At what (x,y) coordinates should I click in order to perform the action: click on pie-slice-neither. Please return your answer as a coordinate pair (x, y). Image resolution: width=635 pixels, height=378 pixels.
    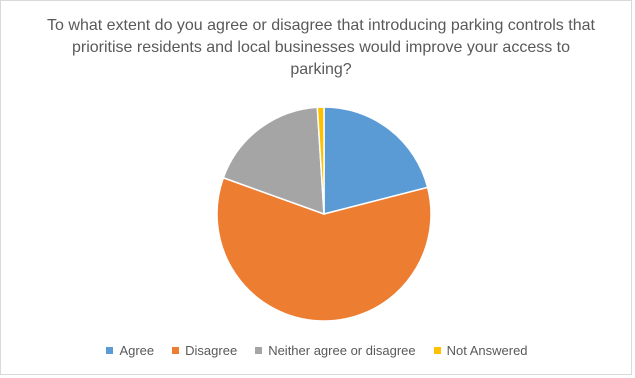
    Looking at the image, I should click on (273, 161).